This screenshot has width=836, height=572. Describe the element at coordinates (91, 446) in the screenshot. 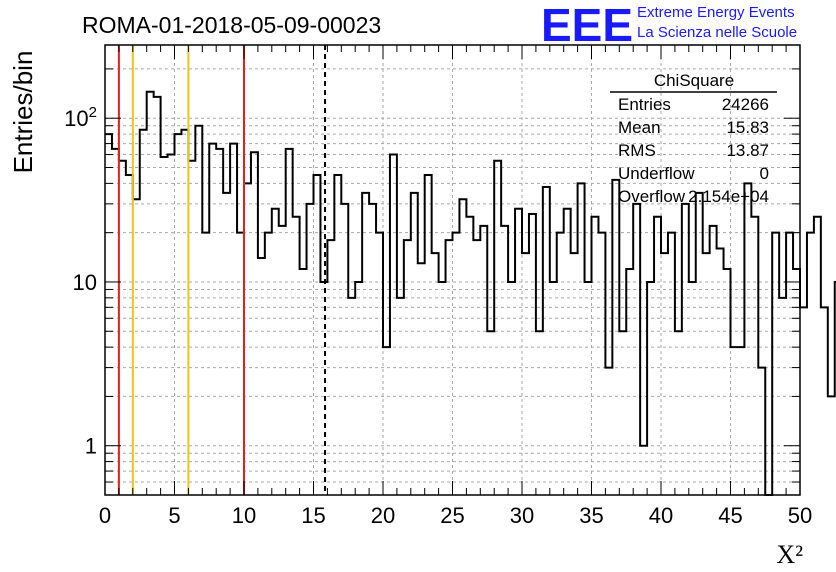

I see `y-tick-label: 1` at that location.